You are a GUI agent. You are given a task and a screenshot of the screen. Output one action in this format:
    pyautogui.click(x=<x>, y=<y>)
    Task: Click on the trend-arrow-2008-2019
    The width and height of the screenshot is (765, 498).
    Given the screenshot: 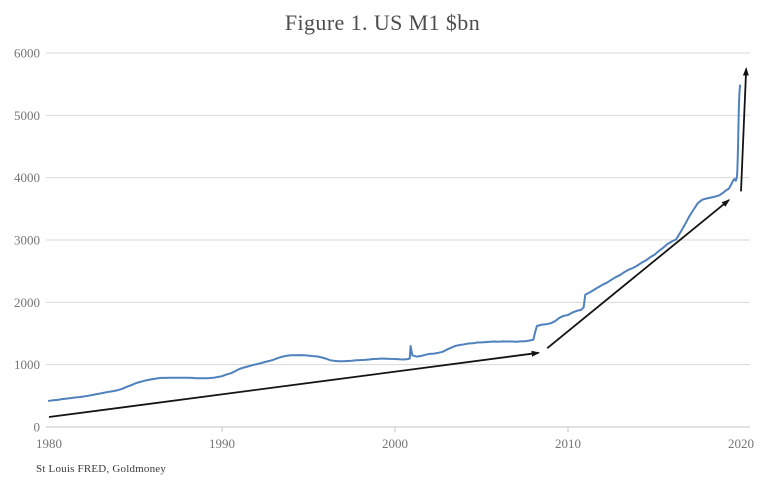 What is the action you would take?
    pyautogui.click(x=638, y=274)
    